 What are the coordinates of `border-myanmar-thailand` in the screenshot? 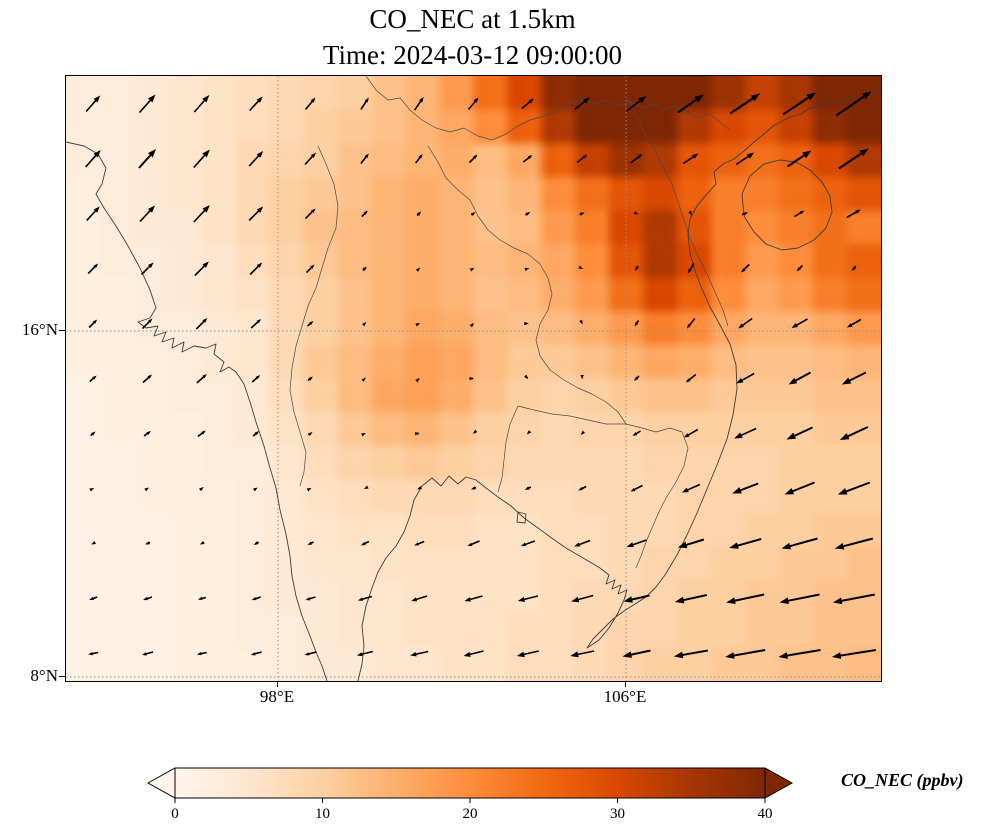 It's located at (314, 316).